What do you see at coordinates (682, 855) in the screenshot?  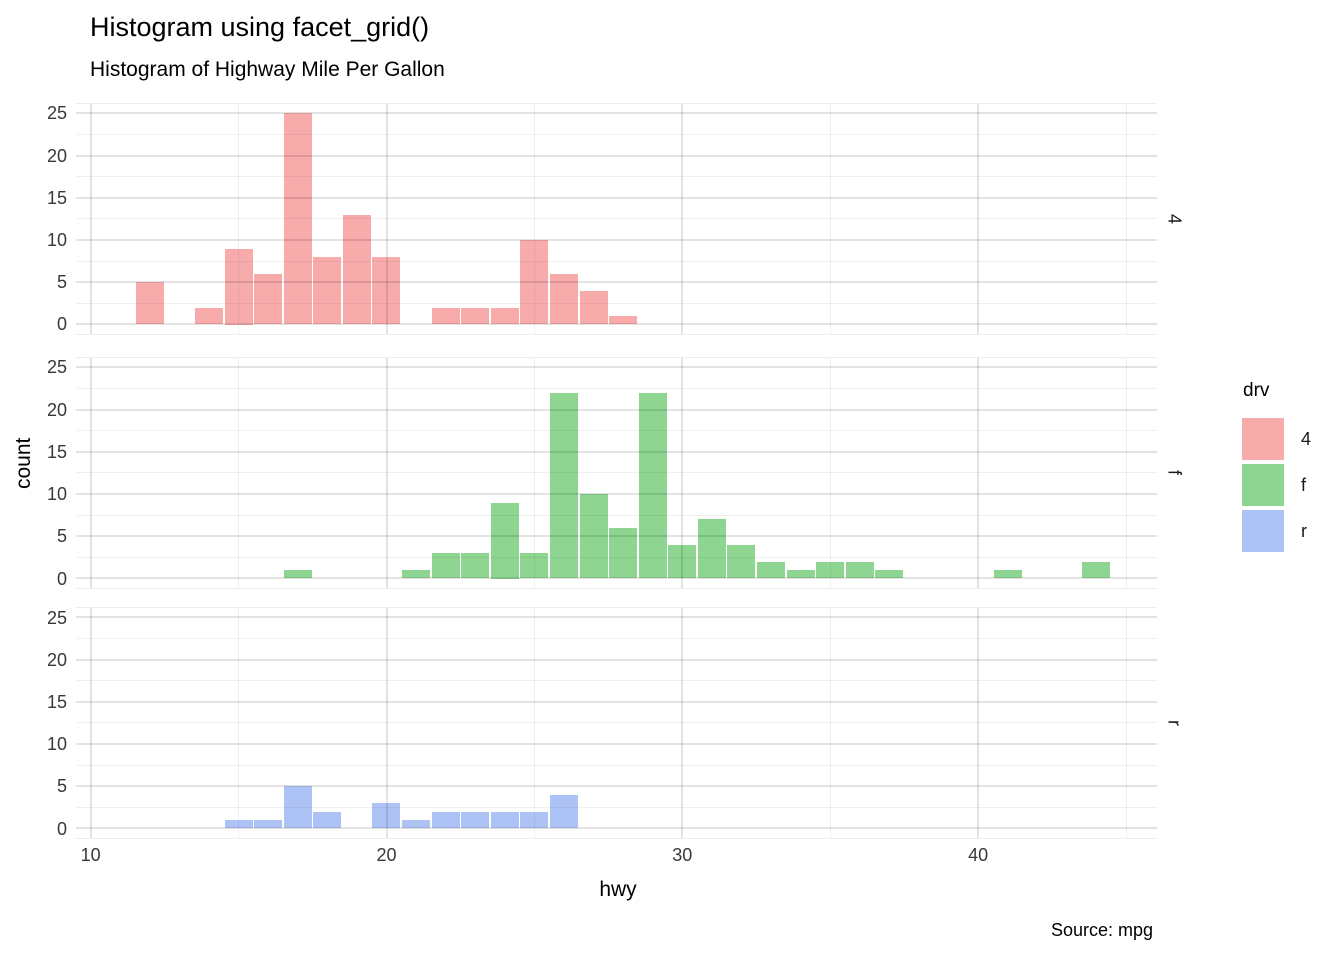 I see `x-tick-label: 30` at bounding box center [682, 855].